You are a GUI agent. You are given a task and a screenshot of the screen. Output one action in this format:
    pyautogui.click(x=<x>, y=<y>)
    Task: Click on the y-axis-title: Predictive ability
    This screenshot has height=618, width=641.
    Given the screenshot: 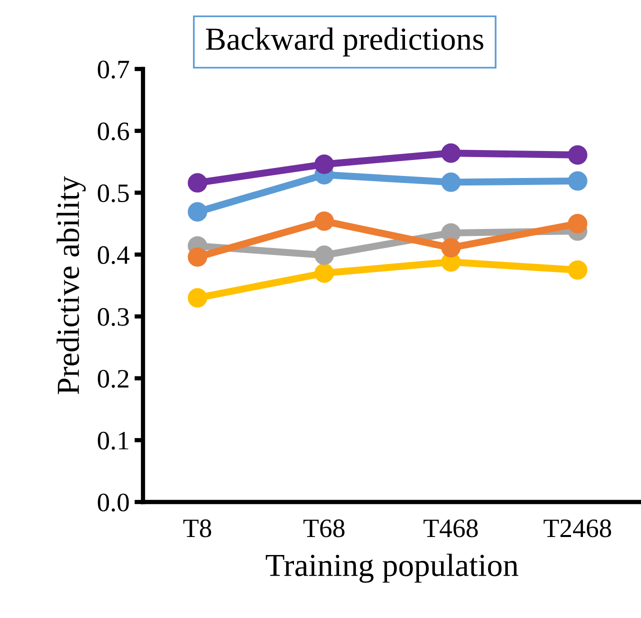 What is the action you would take?
    pyautogui.click(x=71, y=285)
    